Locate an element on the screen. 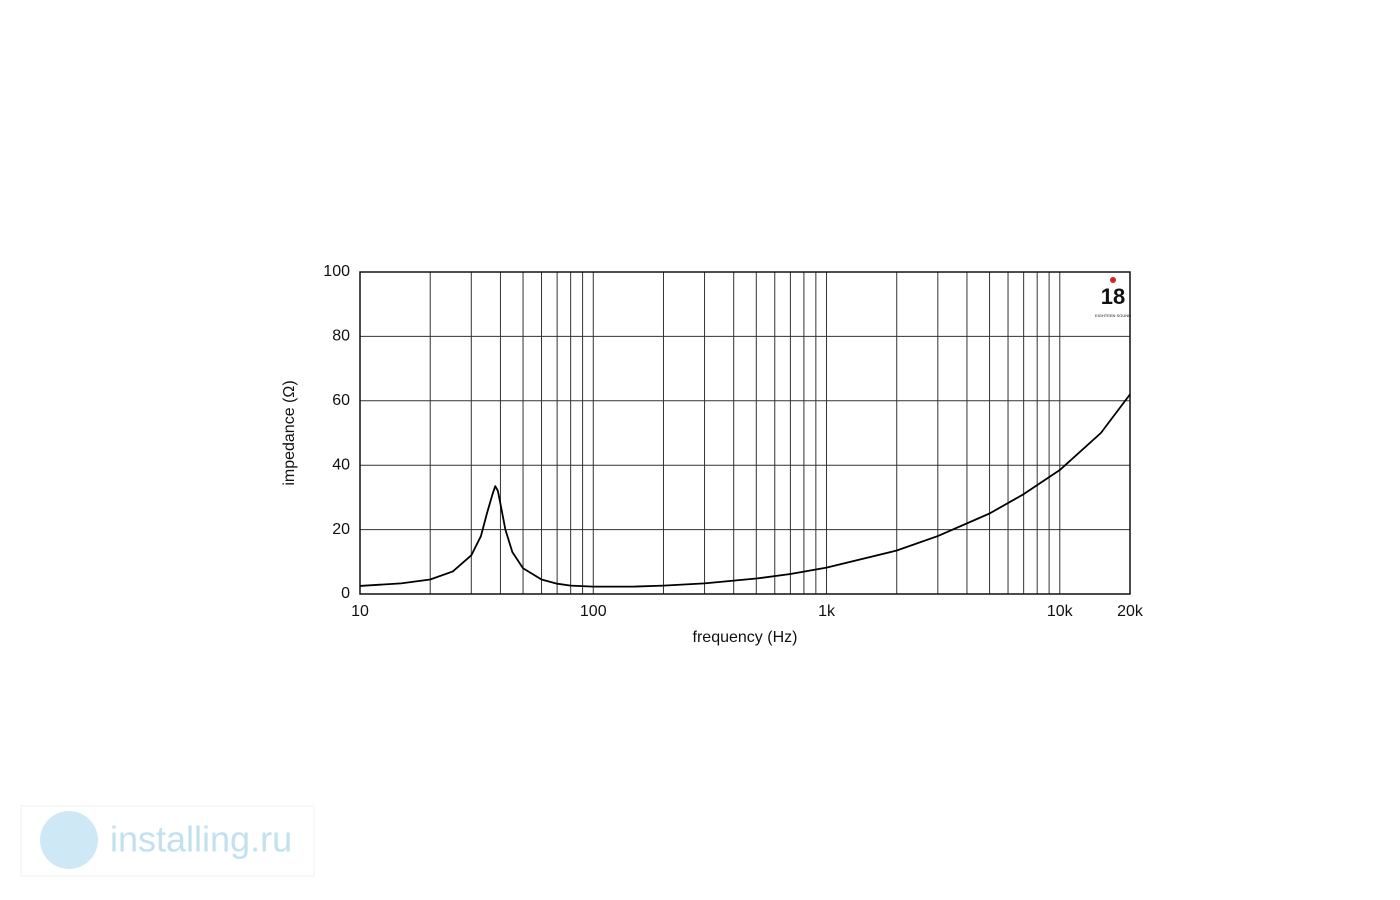  y-tick-label: 100 is located at coordinates (336, 271).